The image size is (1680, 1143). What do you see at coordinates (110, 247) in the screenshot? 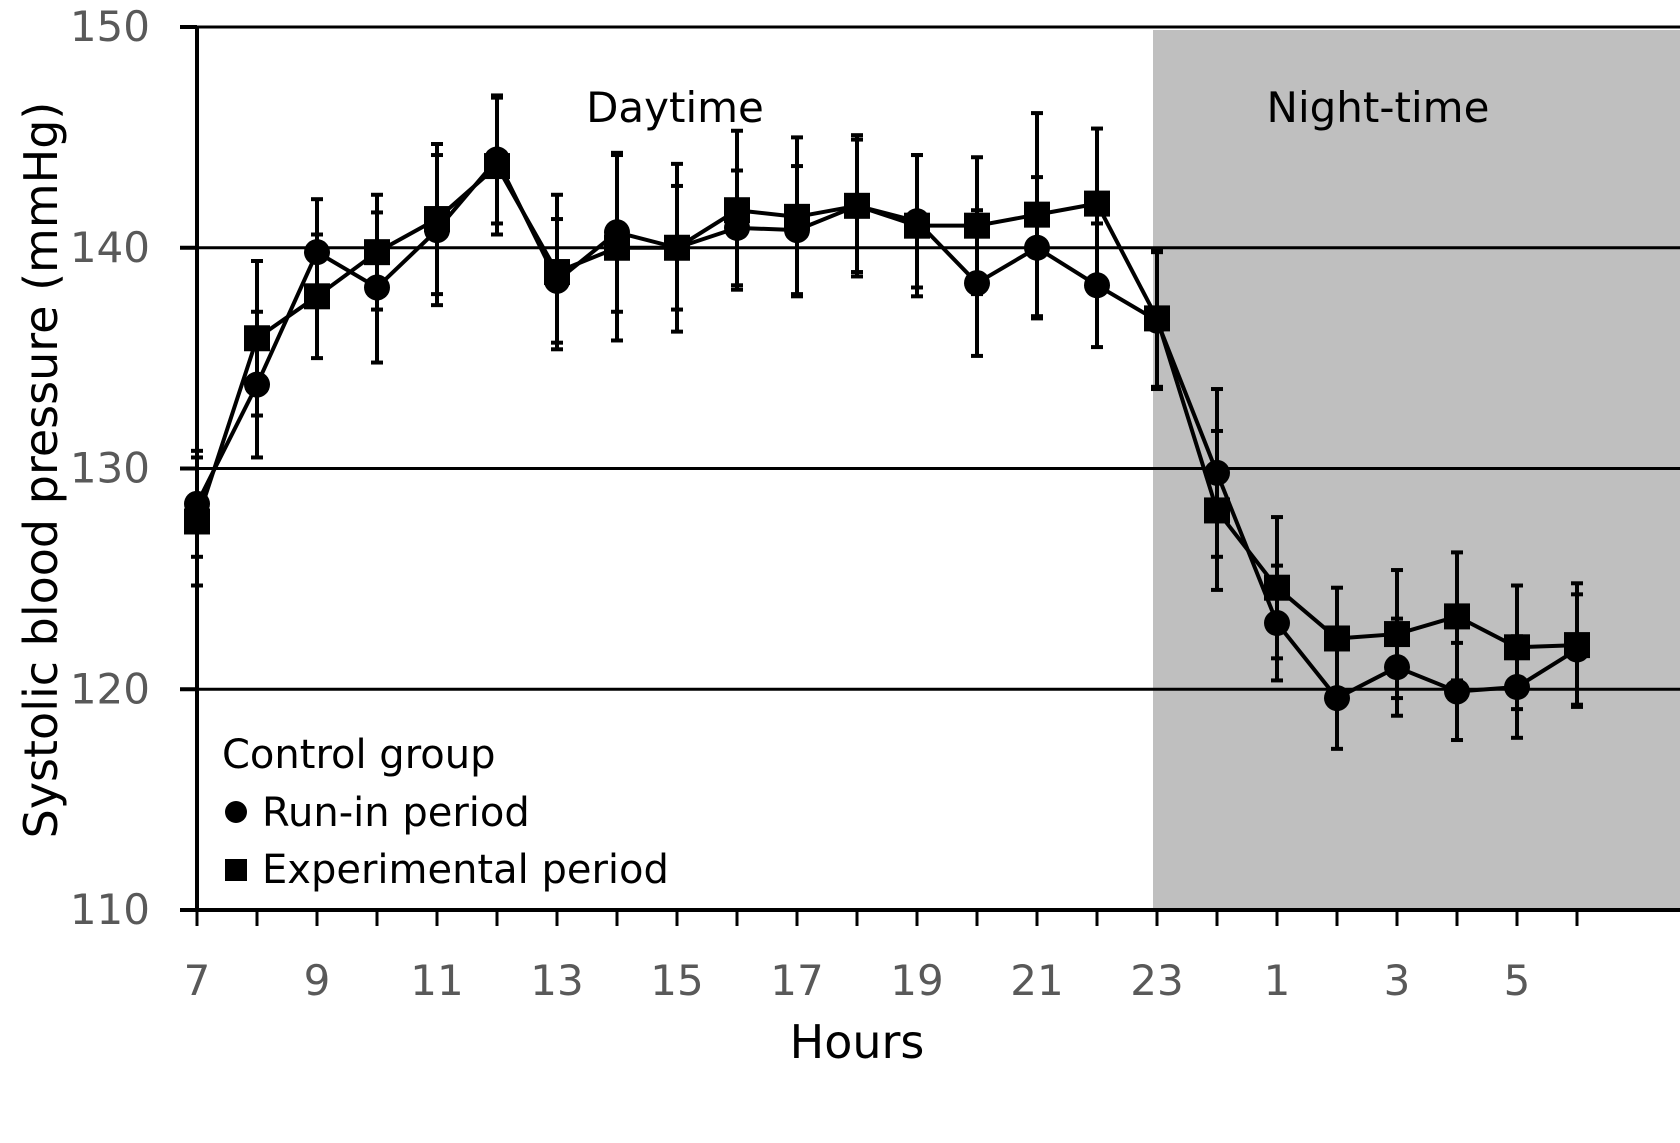
I see `y-tick-label-140: 140` at bounding box center [110, 247].